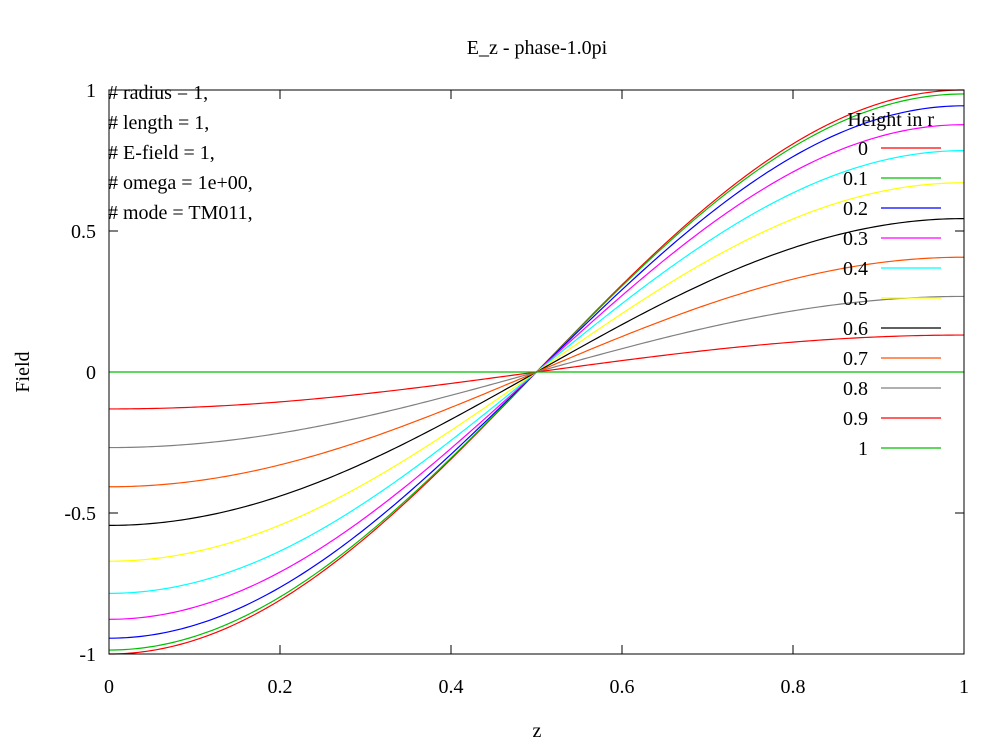 The height and width of the screenshot is (750, 1000). Describe the element at coordinates (109, 687) in the screenshot. I see `x-tick-label: 0` at that location.